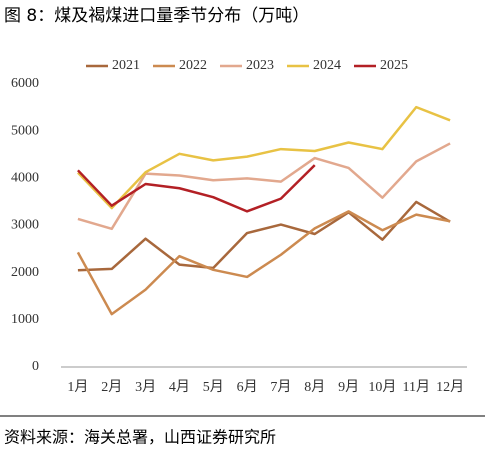  I want to click on y-tick-label: 6000, so click(25, 83).